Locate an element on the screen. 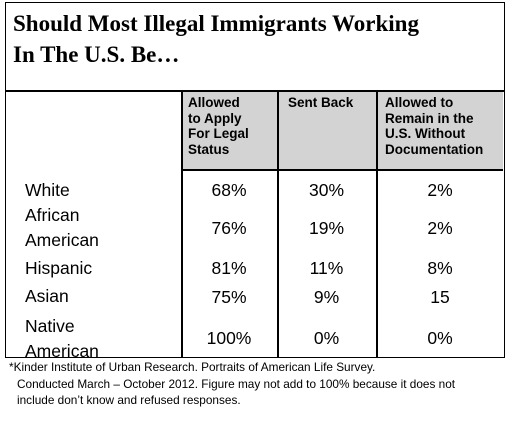  cell-hispanic-remain: 8% is located at coordinates (440, 268).